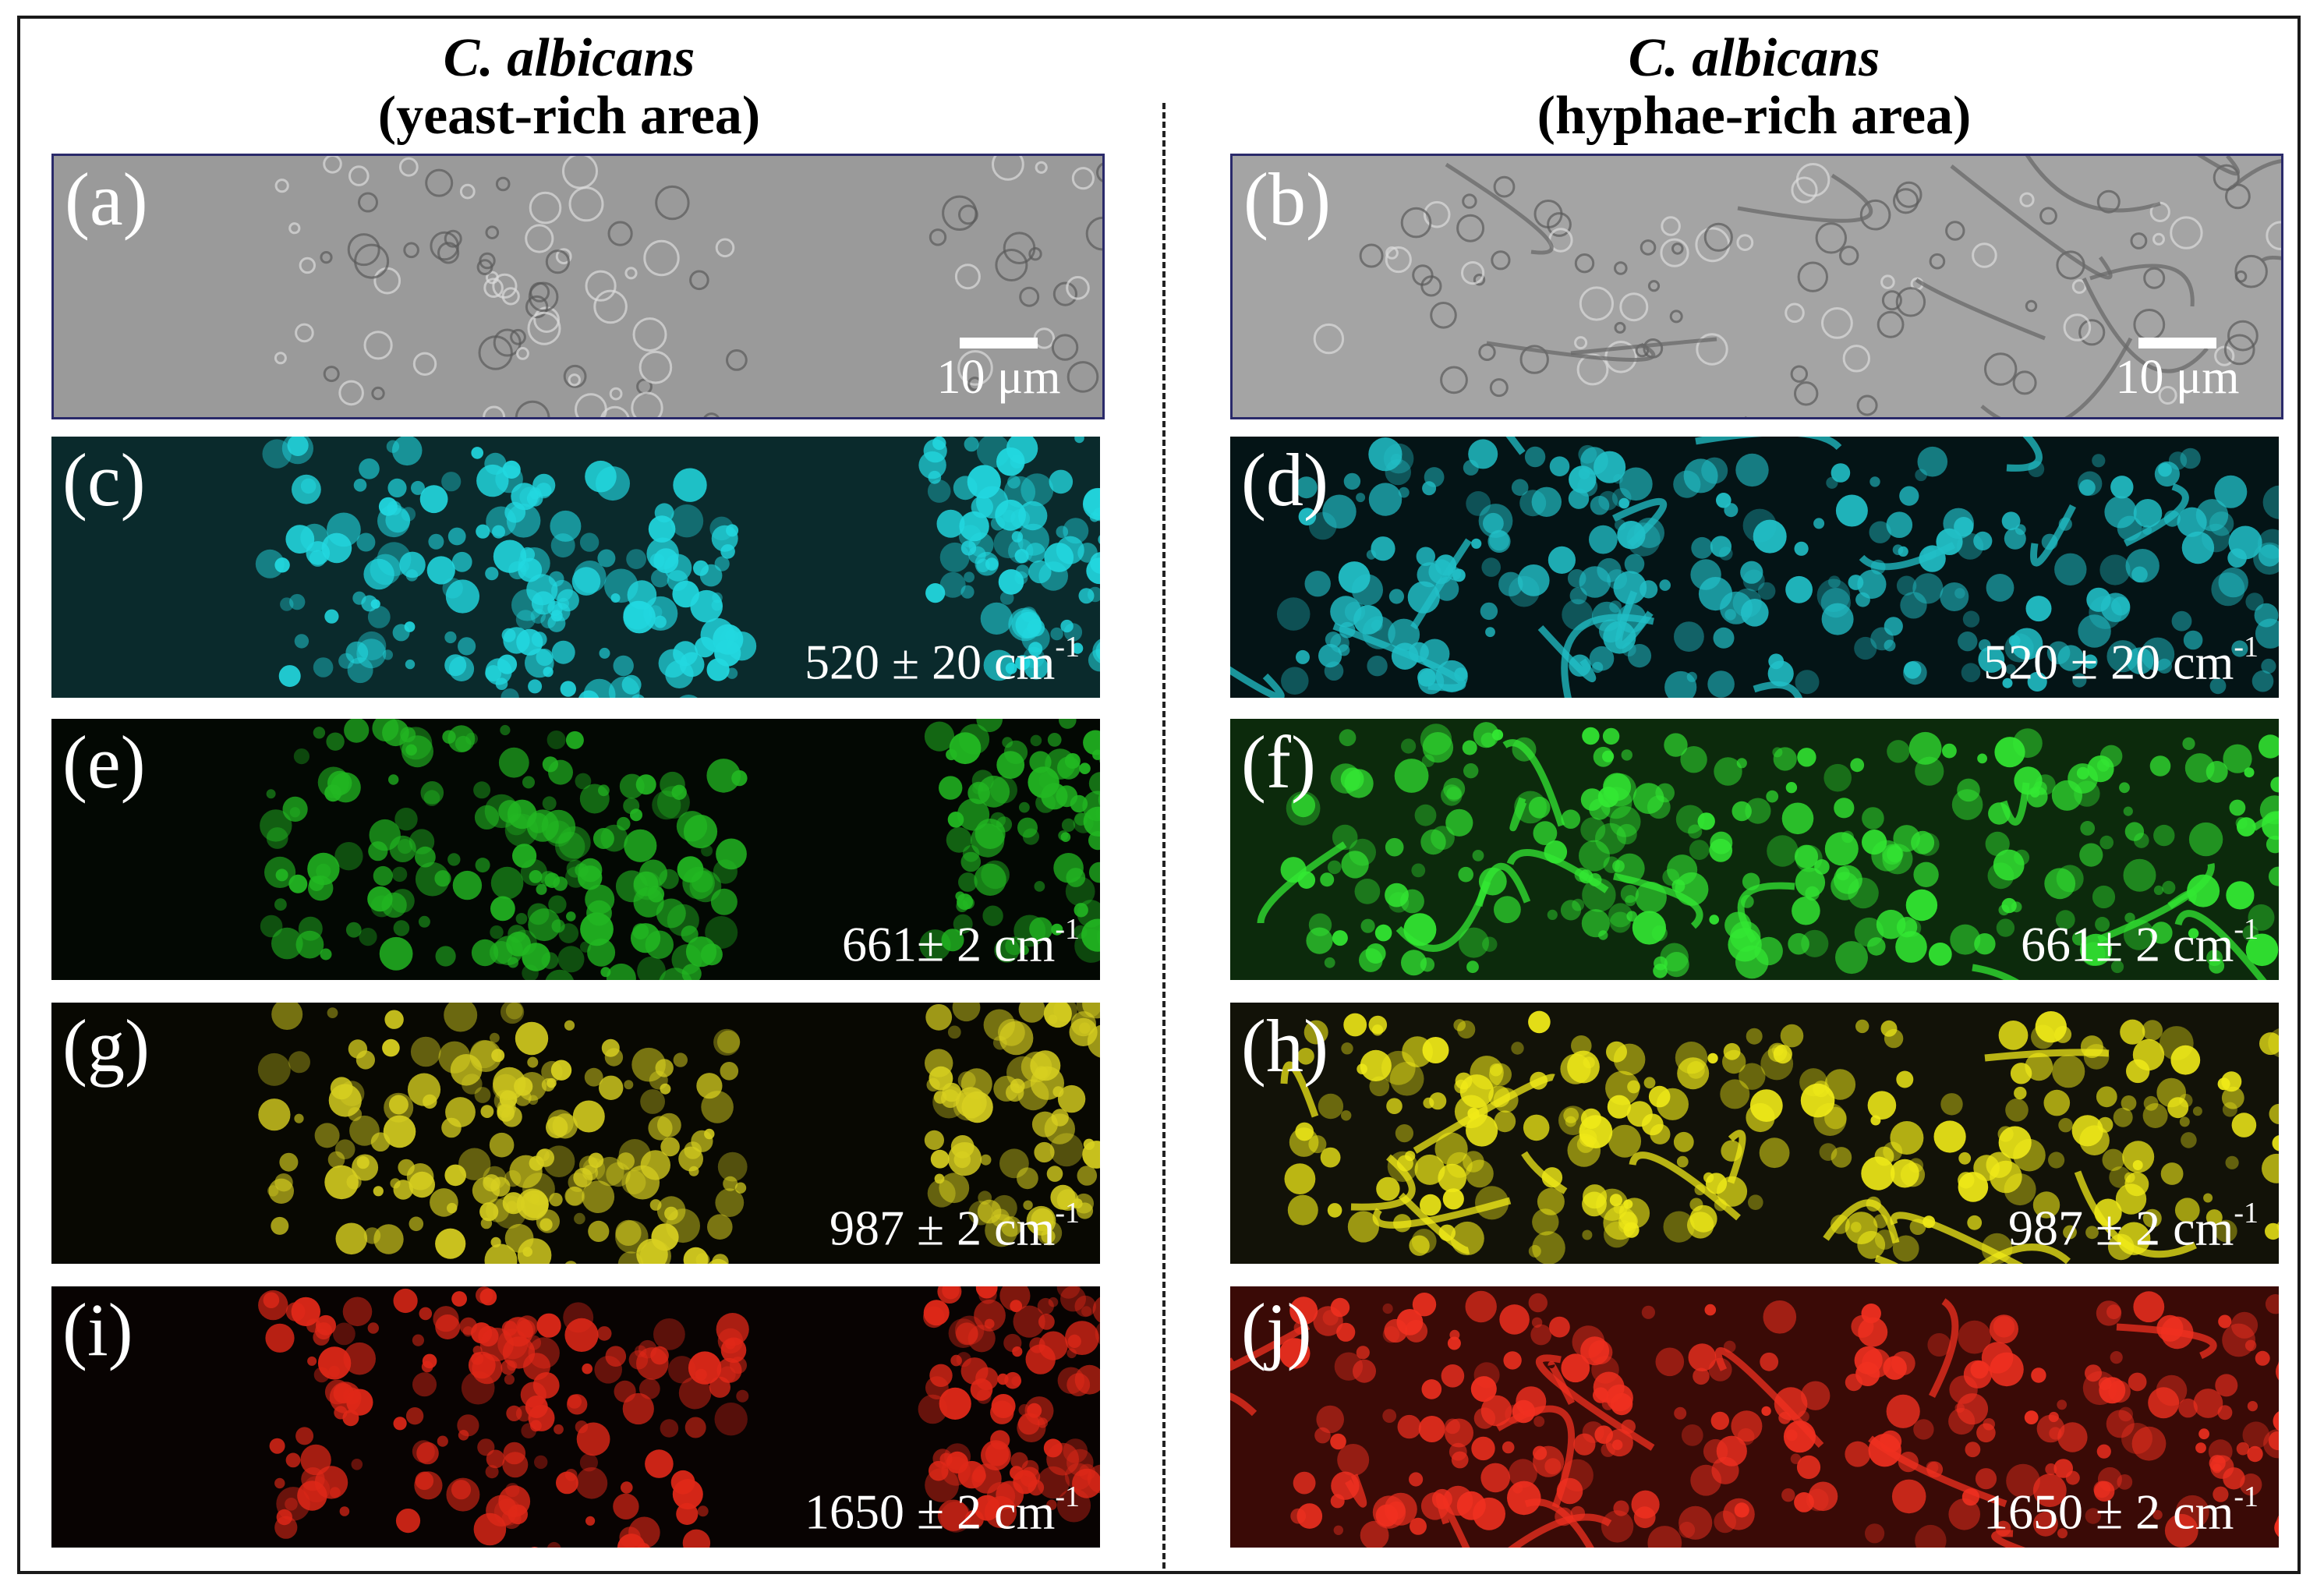 The image size is (2324, 1592). What do you see at coordinates (961, 942) in the screenshot?
I see `raman-band-label: 661± 2 cm-1` at bounding box center [961, 942].